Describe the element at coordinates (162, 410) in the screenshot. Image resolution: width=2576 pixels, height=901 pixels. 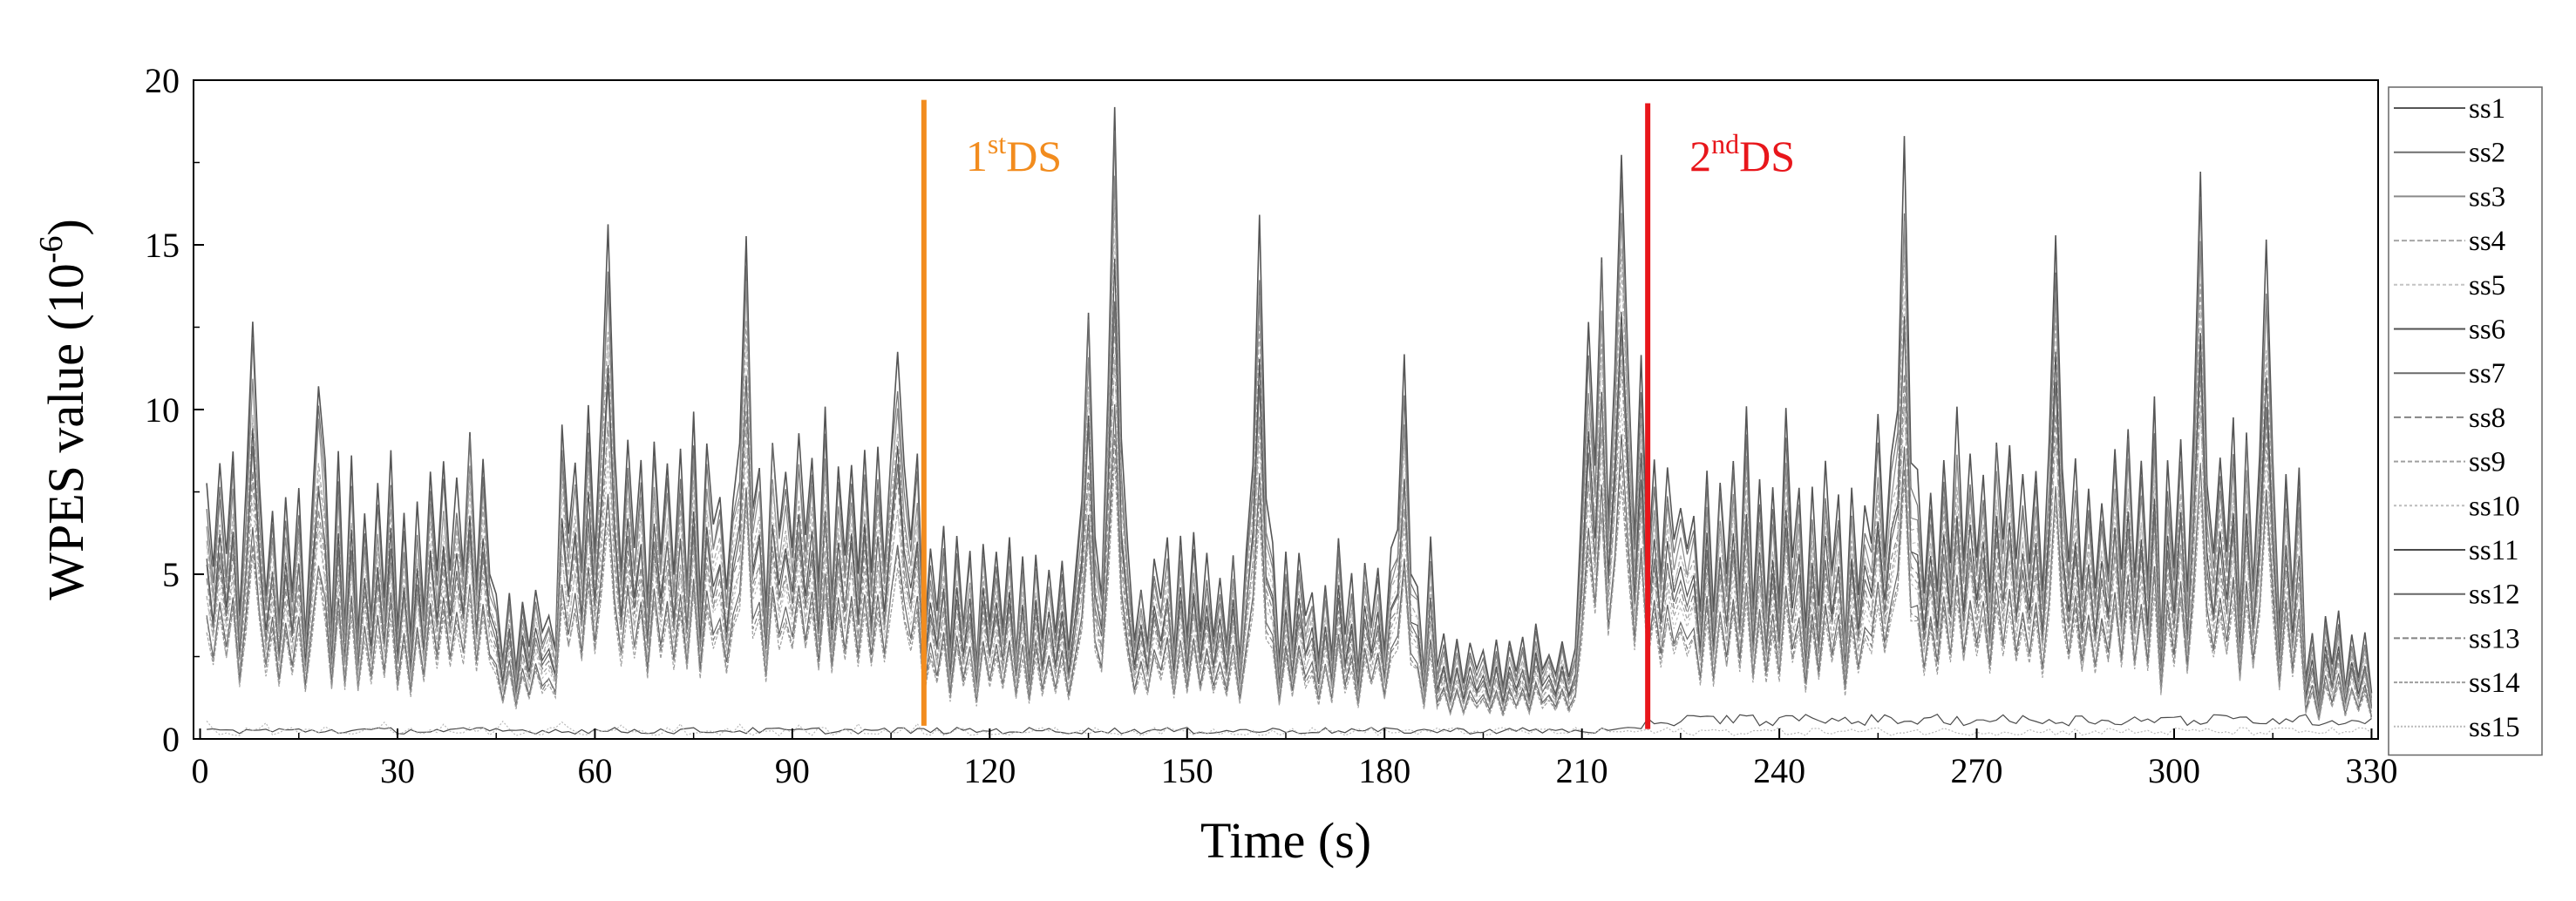
I see `y-tick-label: 10` at that location.